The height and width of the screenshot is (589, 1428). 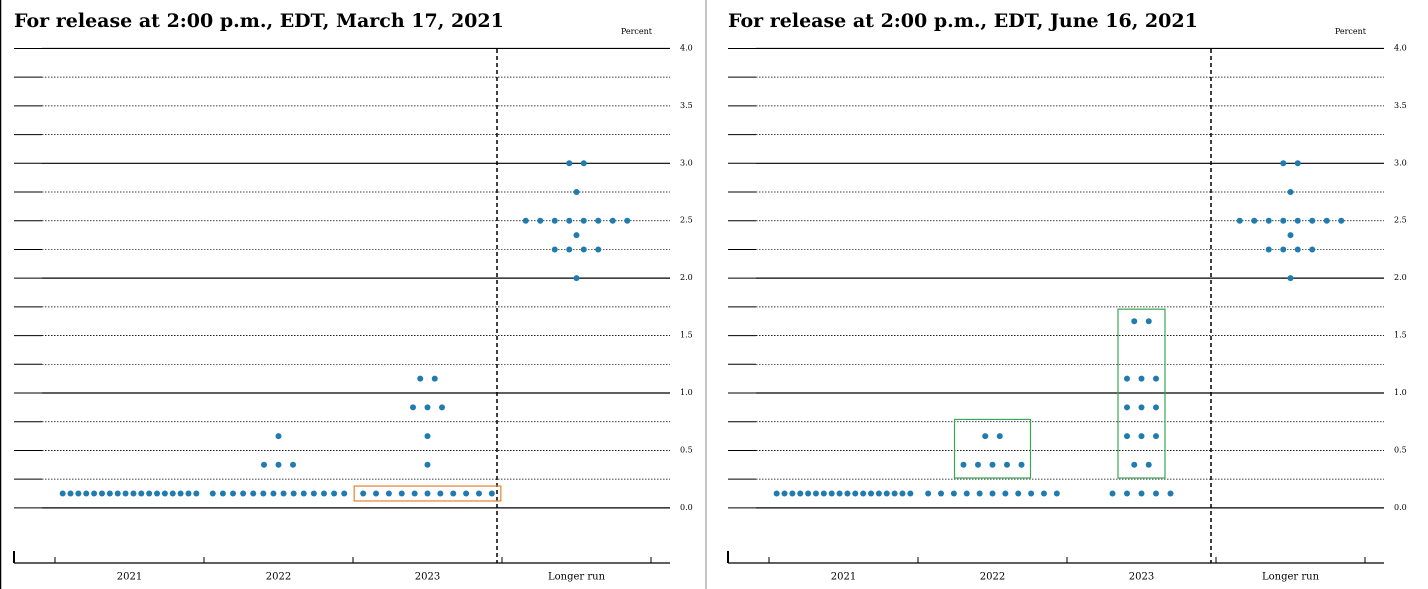 What do you see at coordinates (427, 577) in the screenshot?
I see `x-tick-label: 2023` at bounding box center [427, 577].